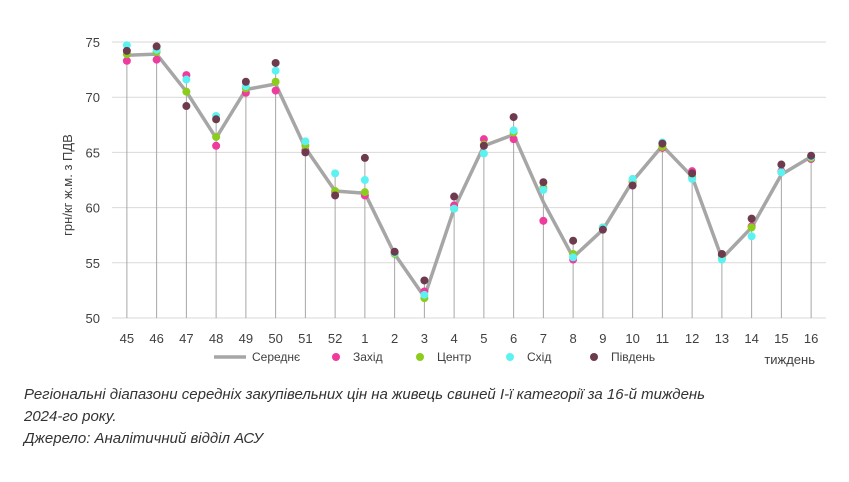 The image size is (849, 482). What do you see at coordinates (811, 338) in the screenshot?
I see `x-tick-label: 16` at bounding box center [811, 338].